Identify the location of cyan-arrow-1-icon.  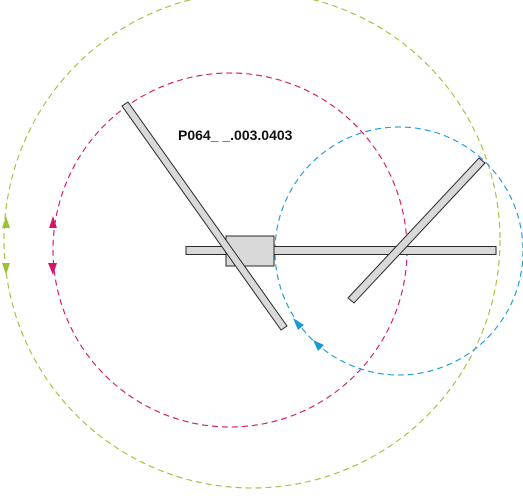
(298, 324).